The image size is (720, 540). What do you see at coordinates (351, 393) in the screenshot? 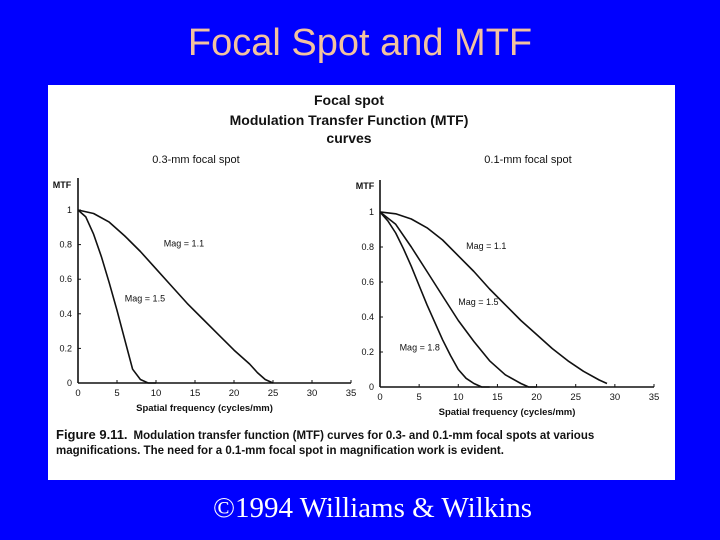
I see `chart-1-x-tick-label: 35` at bounding box center [351, 393].